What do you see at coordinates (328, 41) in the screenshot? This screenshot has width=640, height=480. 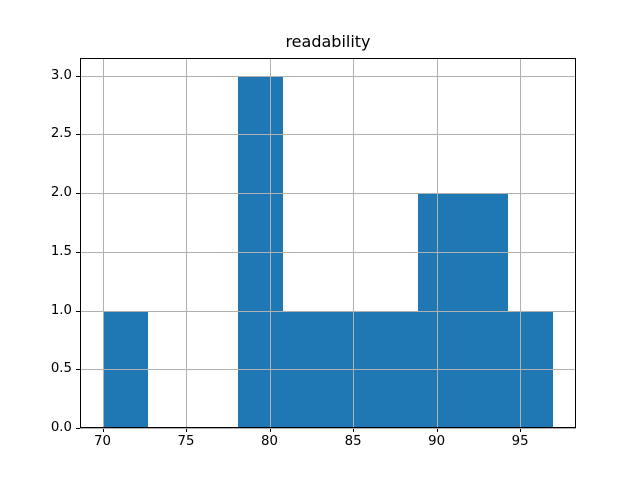 I see `chart-title: readability` at bounding box center [328, 41].